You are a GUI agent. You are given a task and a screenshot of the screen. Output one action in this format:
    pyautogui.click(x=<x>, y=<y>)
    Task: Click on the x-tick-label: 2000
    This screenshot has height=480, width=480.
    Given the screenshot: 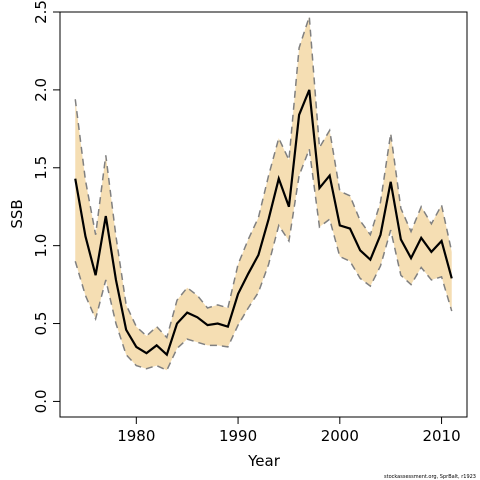 What is the action you would take?
    pyautogui.click(x=340, y=436)
    